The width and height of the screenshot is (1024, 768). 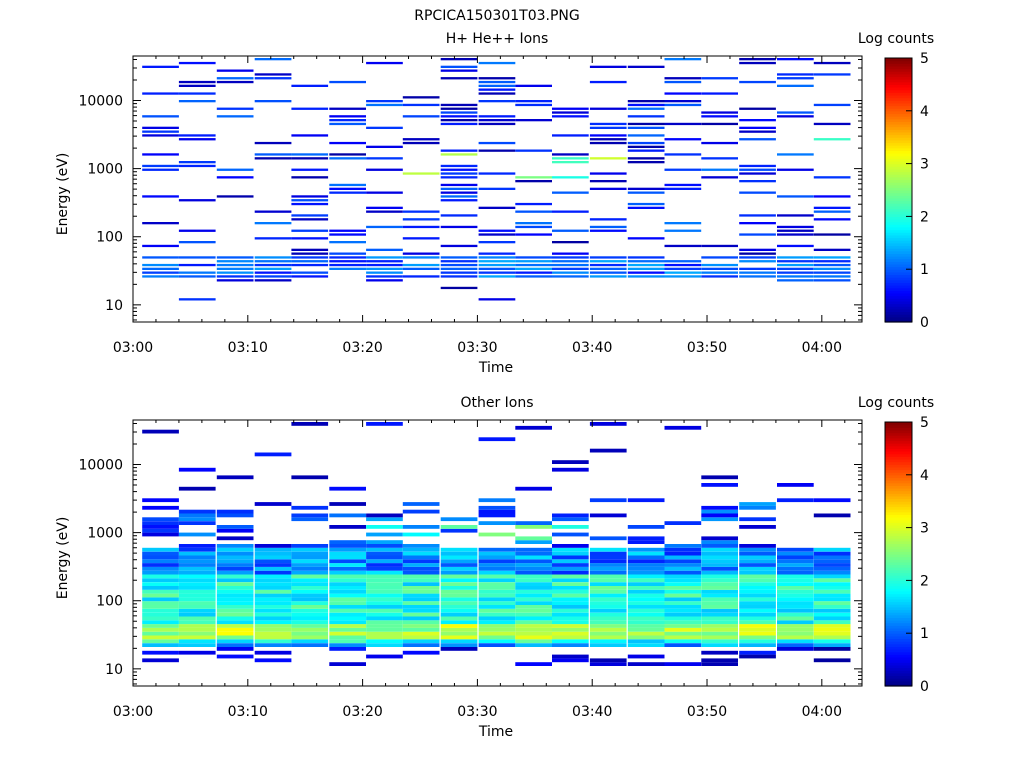 What do you see at coordinates (495, 368) in the screenshot?
I see `x-axis-label: Time` at bounding box center [495, 368].